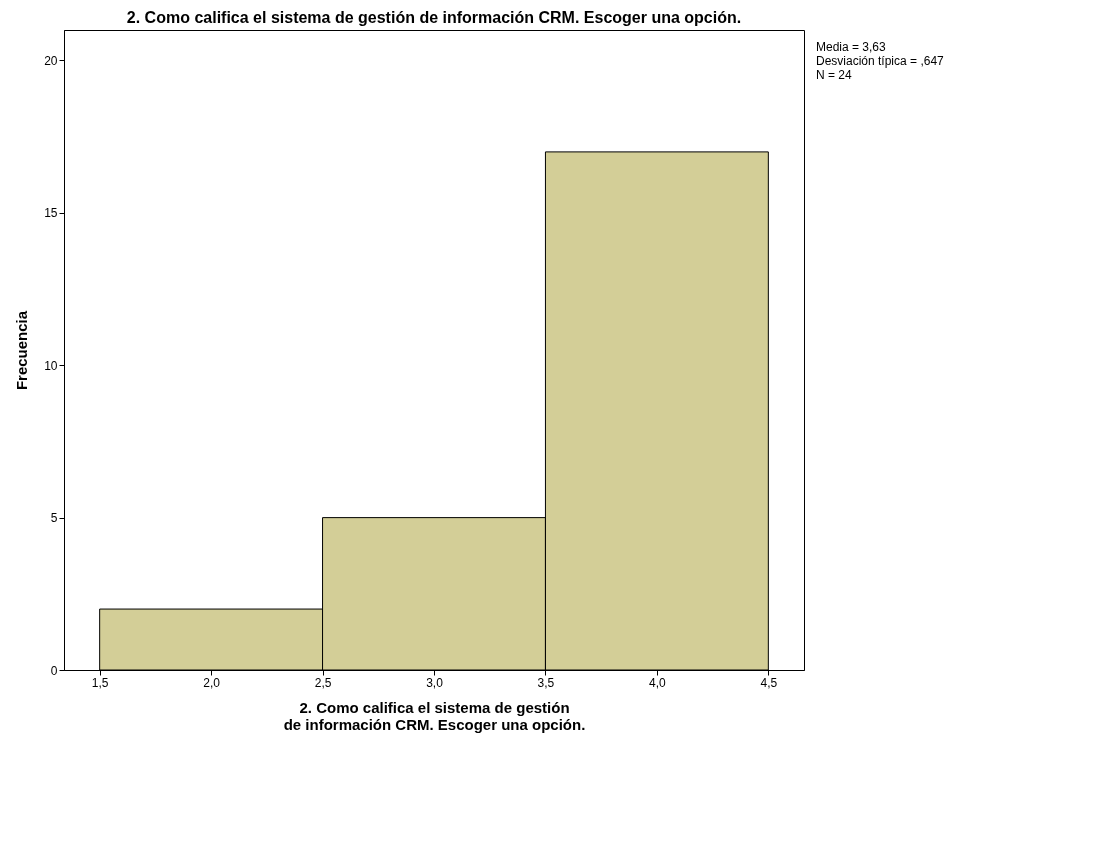 The width and height of the screenshot is (1094, 861). I want to click on y-tick-label: 10, so click(51, 365).